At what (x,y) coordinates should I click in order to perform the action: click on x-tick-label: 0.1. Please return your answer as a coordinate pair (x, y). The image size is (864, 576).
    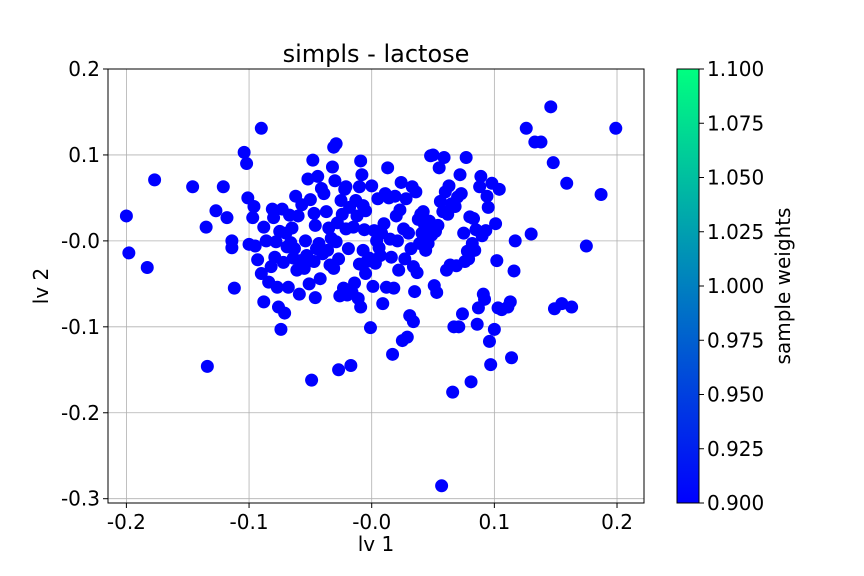
    Looking at the image, I should click on (494, 522).